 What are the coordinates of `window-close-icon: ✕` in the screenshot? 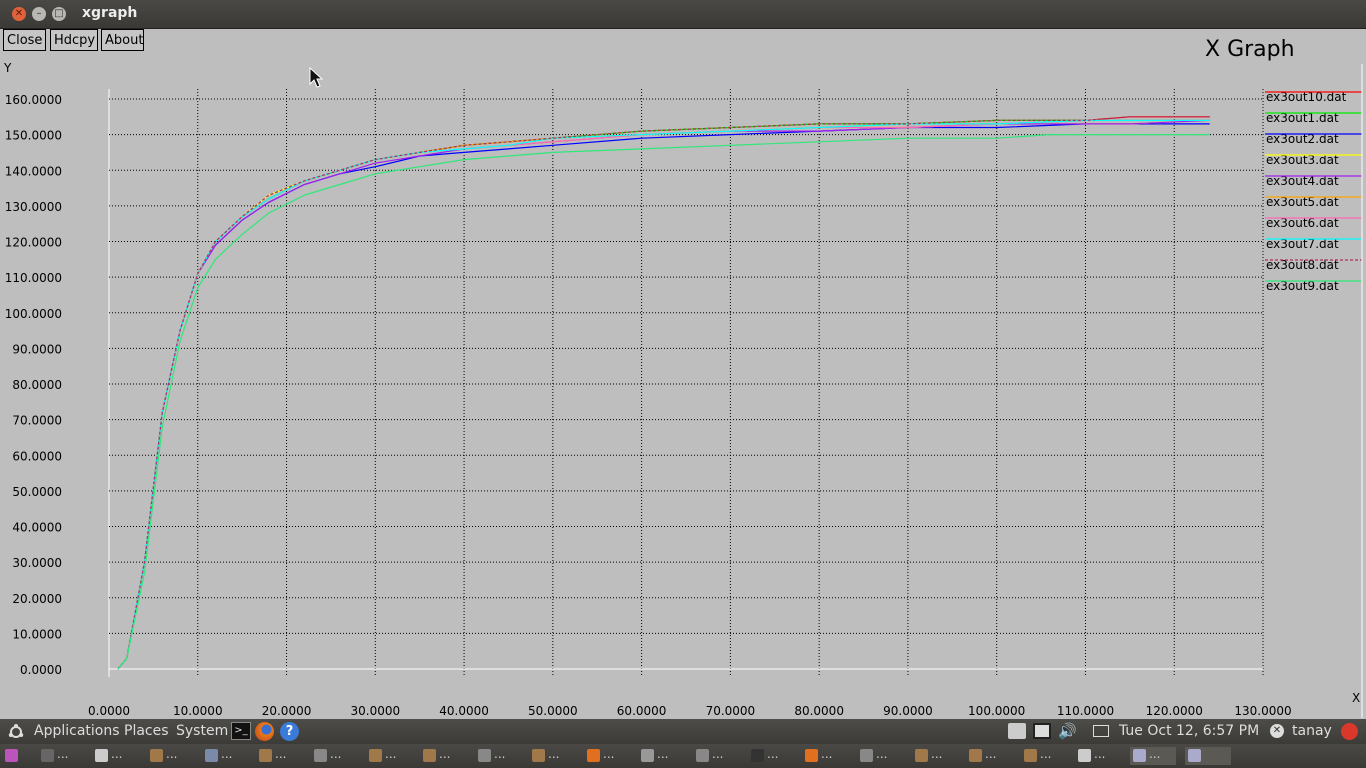 It's located at (19, 14).